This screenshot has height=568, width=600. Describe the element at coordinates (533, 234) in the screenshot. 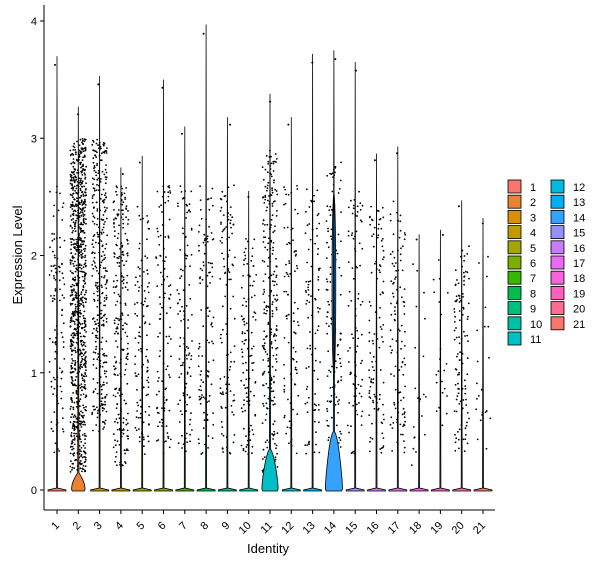

I see `legend-label: 4` at that location.